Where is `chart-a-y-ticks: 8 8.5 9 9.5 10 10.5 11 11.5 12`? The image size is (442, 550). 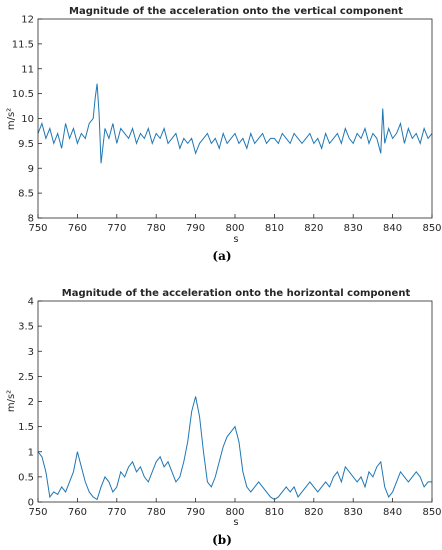
chart-a-y-ticks: 8 8.5 9 9.5 10 10.5 11 11.5 12 is located at coordinates (27, 120).